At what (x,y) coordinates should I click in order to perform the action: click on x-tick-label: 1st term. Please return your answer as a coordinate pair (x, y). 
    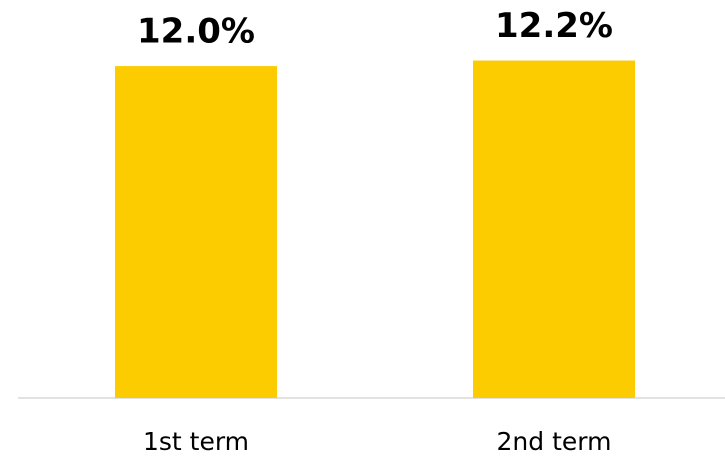
    Looking at the image, I should click on (196, 441).